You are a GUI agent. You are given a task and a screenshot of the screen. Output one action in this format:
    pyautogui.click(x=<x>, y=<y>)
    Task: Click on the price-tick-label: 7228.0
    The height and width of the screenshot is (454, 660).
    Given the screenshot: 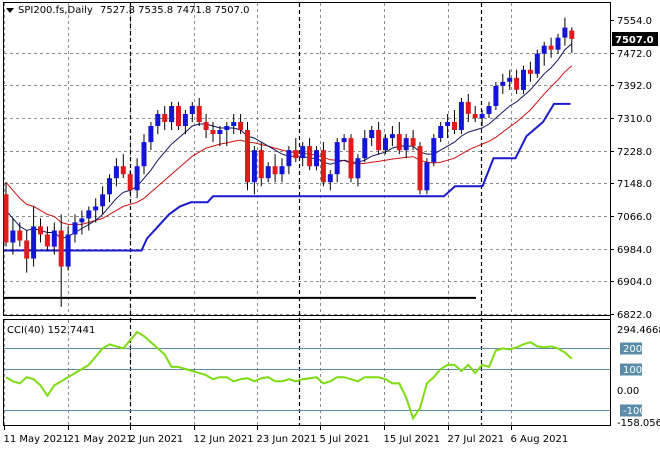 What is the action you would take?
    pyautogui.click(x=634, y=152)
    